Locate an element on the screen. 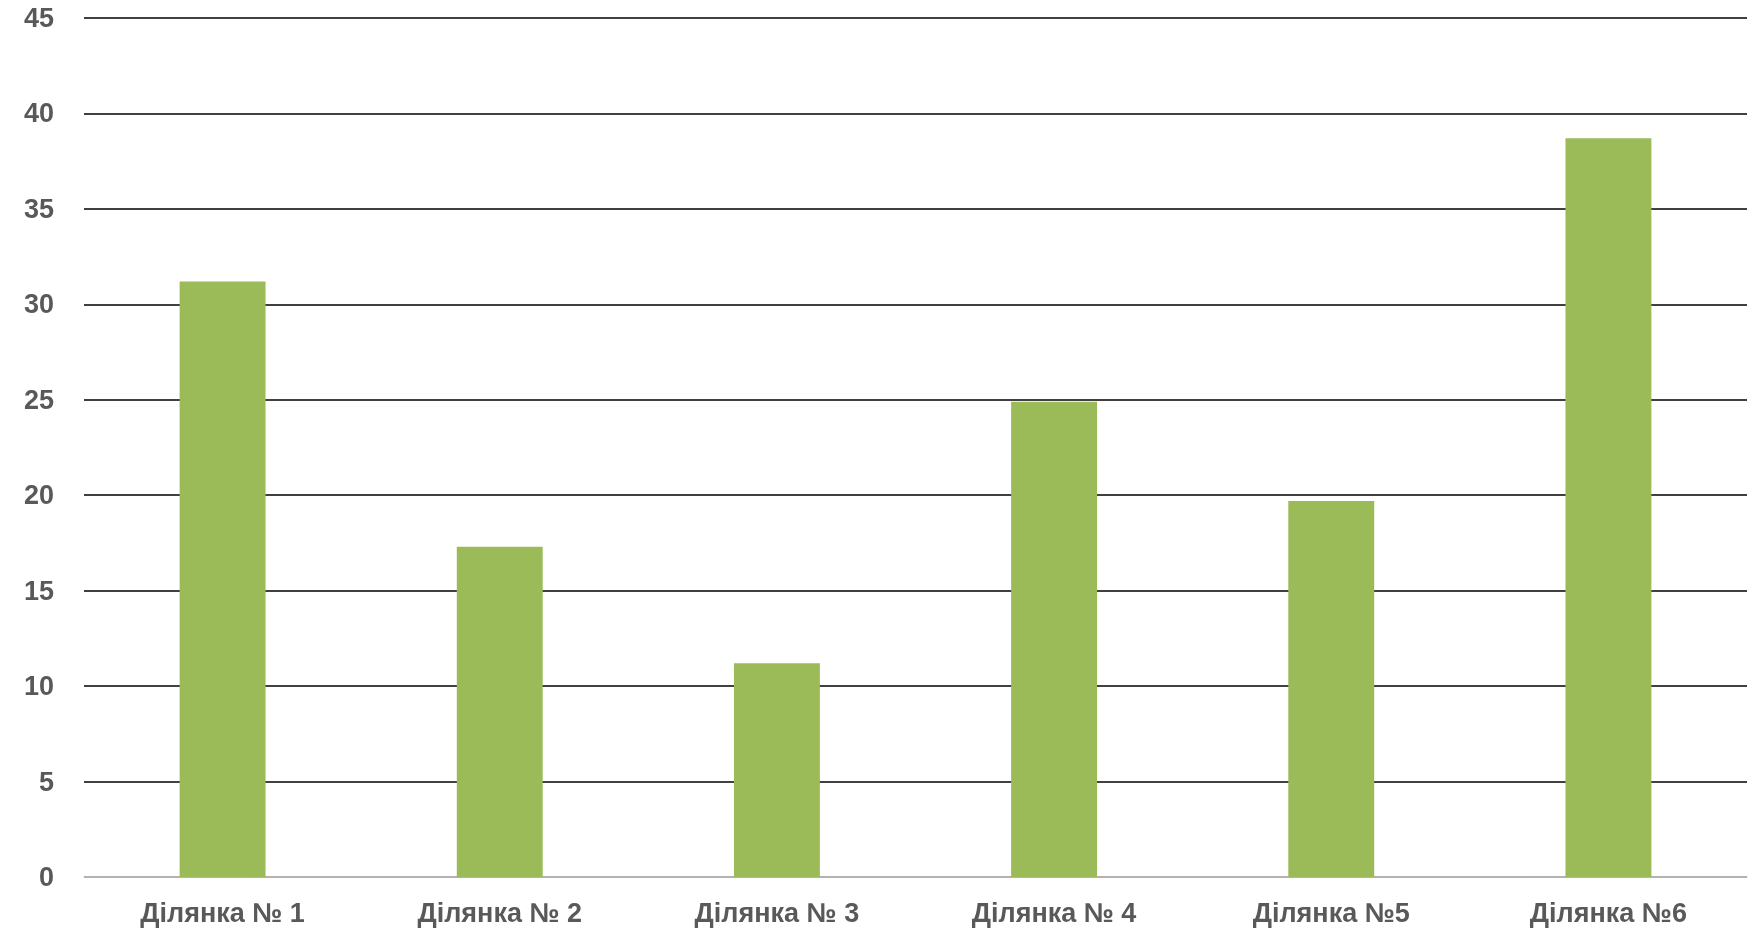 The width and height of the screenshot is (1757, 944). x-tick-label: Ділянка №5 is located at coordinates (1331, 912).